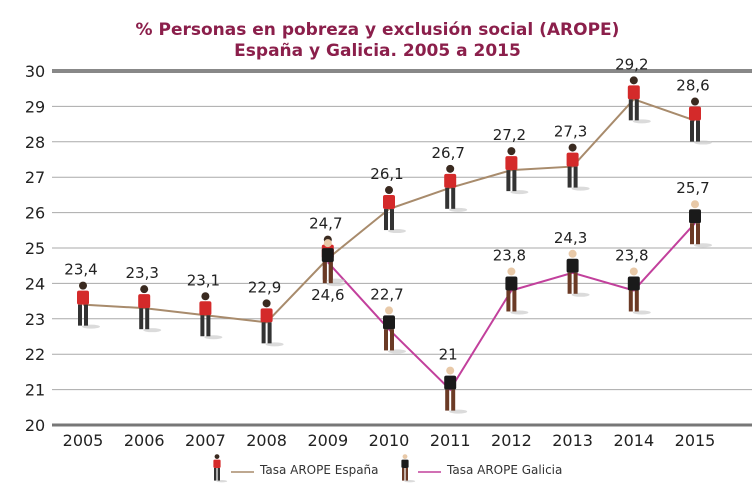  What do you see at coordinates (266, 440) in the screenshot?
I see `x-tick-label: 2008` at bounding box center [266, 440].